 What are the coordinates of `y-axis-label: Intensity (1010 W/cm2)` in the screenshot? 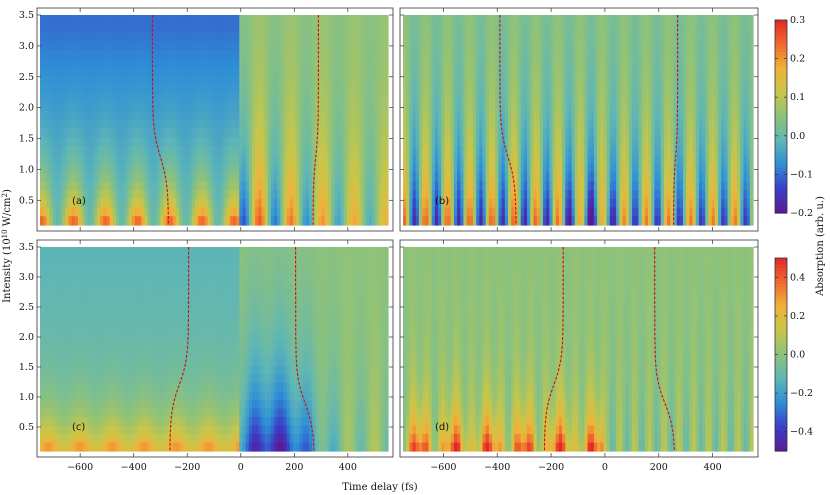 It's located at (7, 246).